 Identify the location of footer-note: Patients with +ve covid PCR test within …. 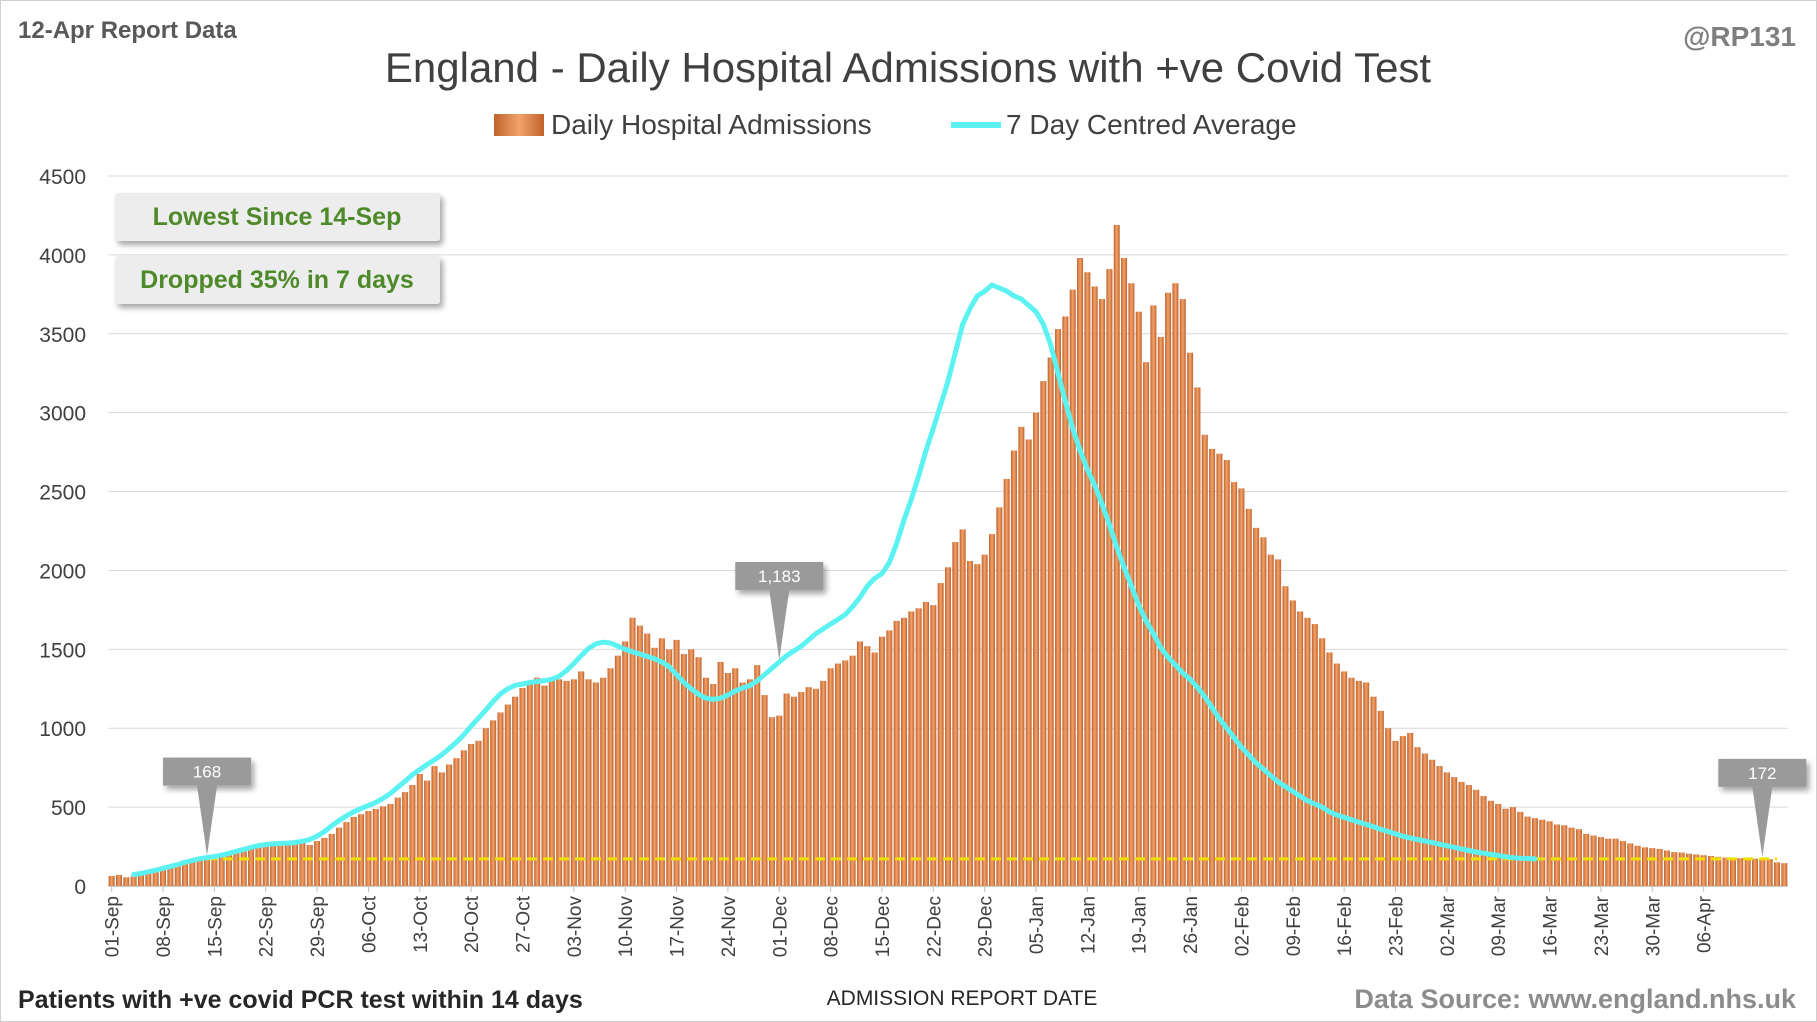
(300, 1000).